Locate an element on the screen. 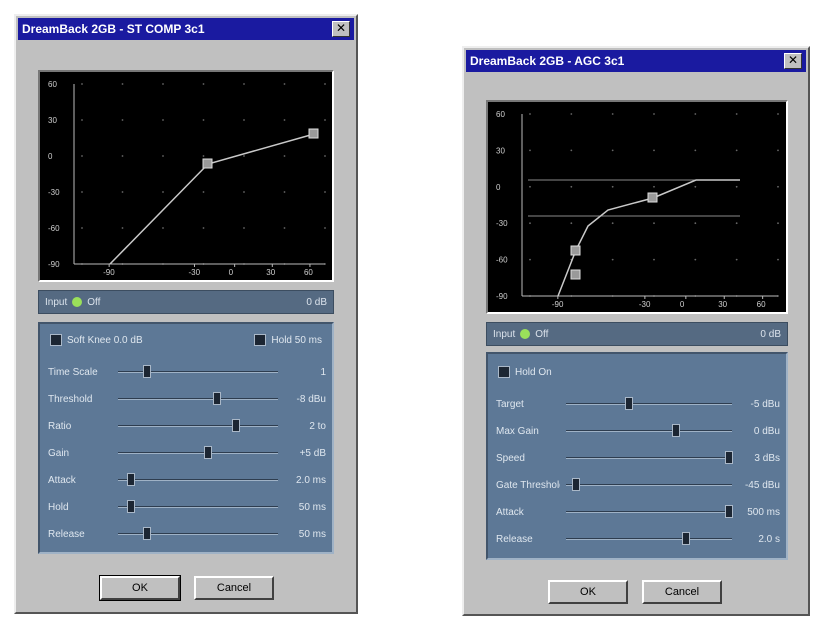 The image size is (827, 620). parameter-value: 1 is located at coordinates (323, 372).